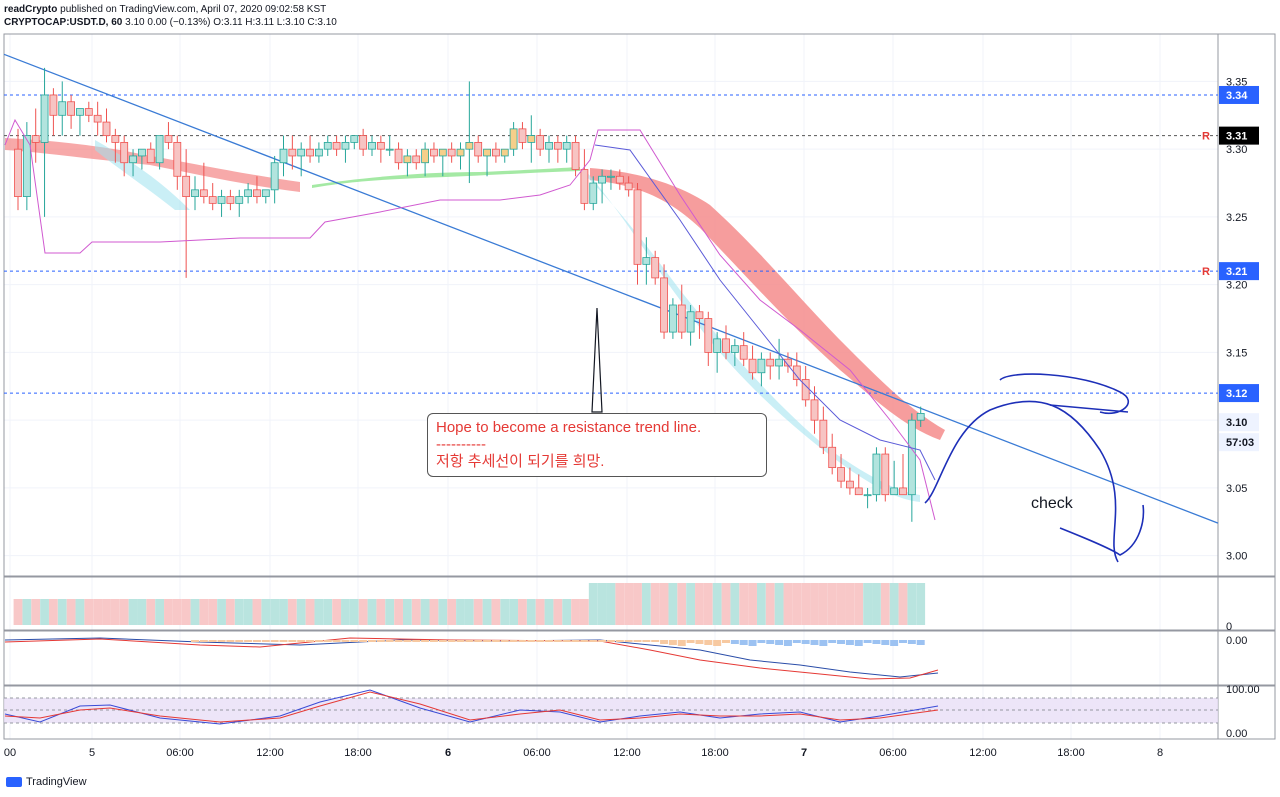 This screenshot has height=797, width=1280. What do you see at coordinates (1236, 286) in the screenshot?
I see `price-tick-label: 3.20` at bounding box center [1236, 286].